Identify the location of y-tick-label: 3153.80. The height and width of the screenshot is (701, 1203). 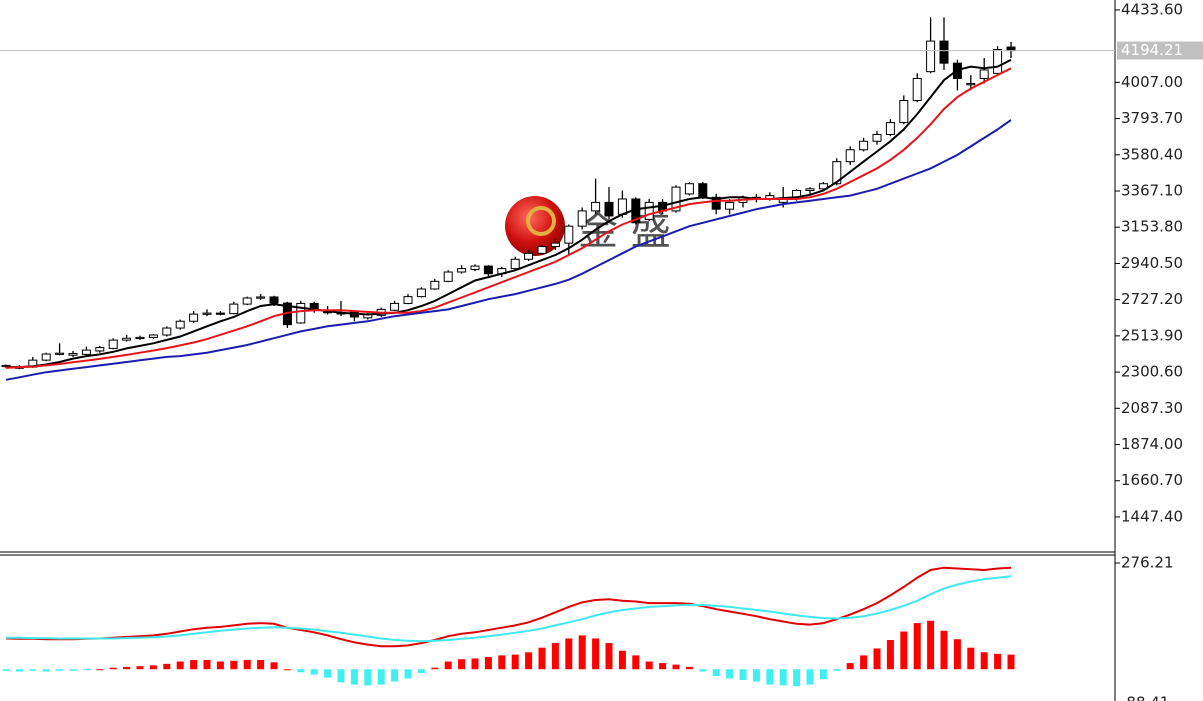
(1152, 227).